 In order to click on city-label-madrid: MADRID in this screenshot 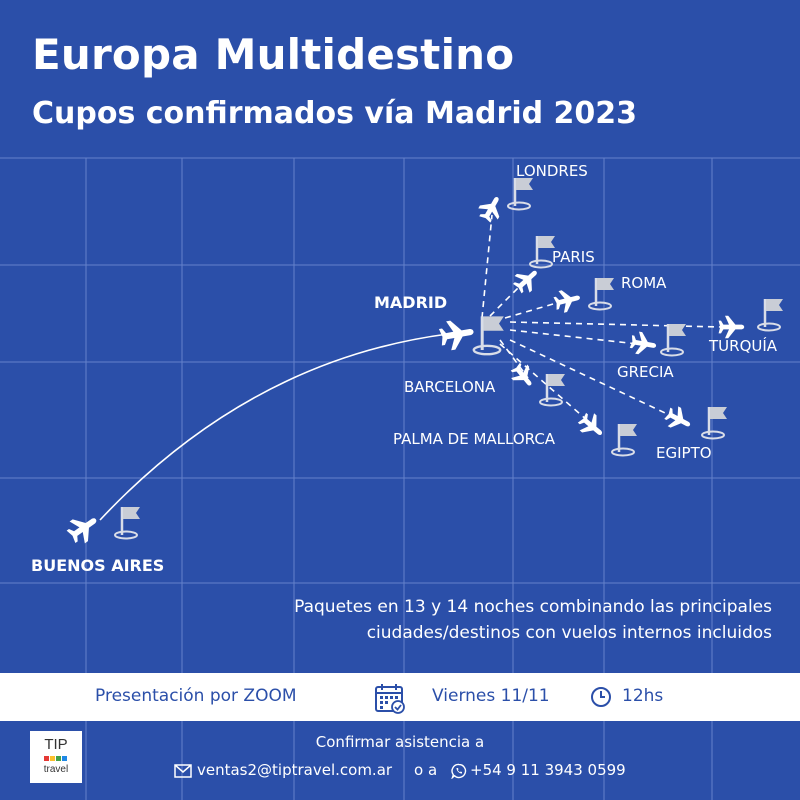, I will do `click(411, 302)`.